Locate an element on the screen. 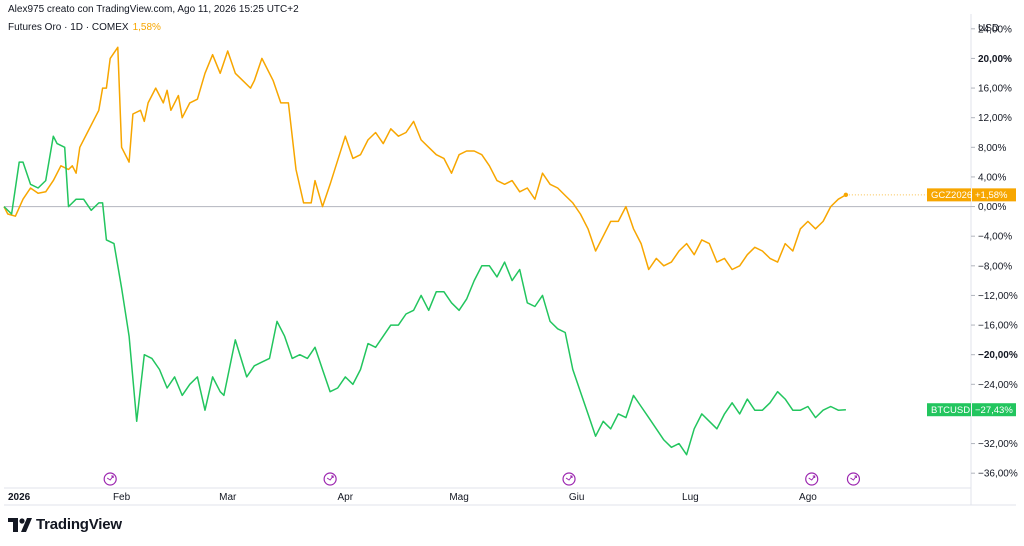 This screenshot has height=546, width=1024. currency-label: USD is located at coordinates (988, 28).